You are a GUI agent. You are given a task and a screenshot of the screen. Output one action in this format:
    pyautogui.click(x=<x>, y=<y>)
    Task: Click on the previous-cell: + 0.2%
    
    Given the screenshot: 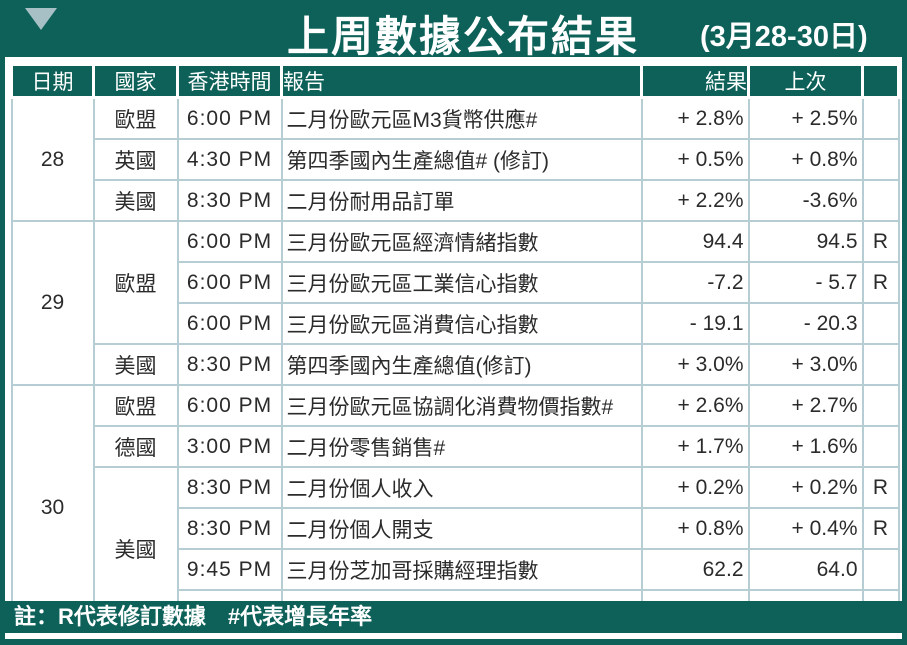 What is the action you would take?
    pyautogui.click(x=805, y=487)
    